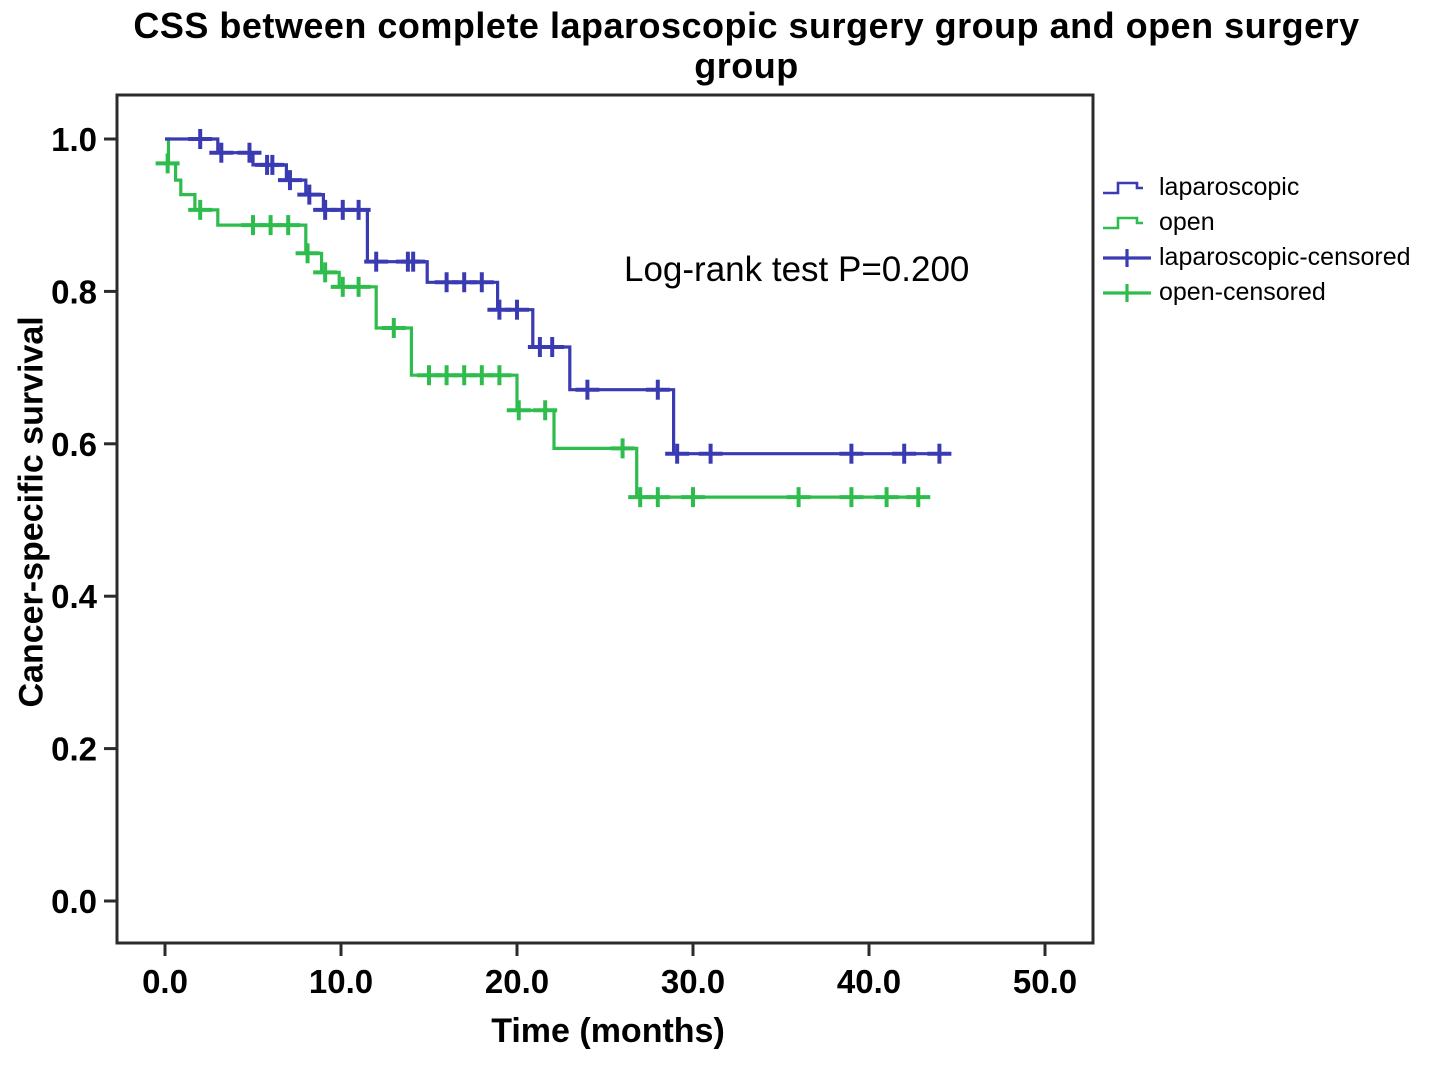 The height and width of the screenshot is (1071, 1441). Describe the element at coordinates (608, 1031) in the screenshot. I see `x-axis-label: Time (months)` at that location.